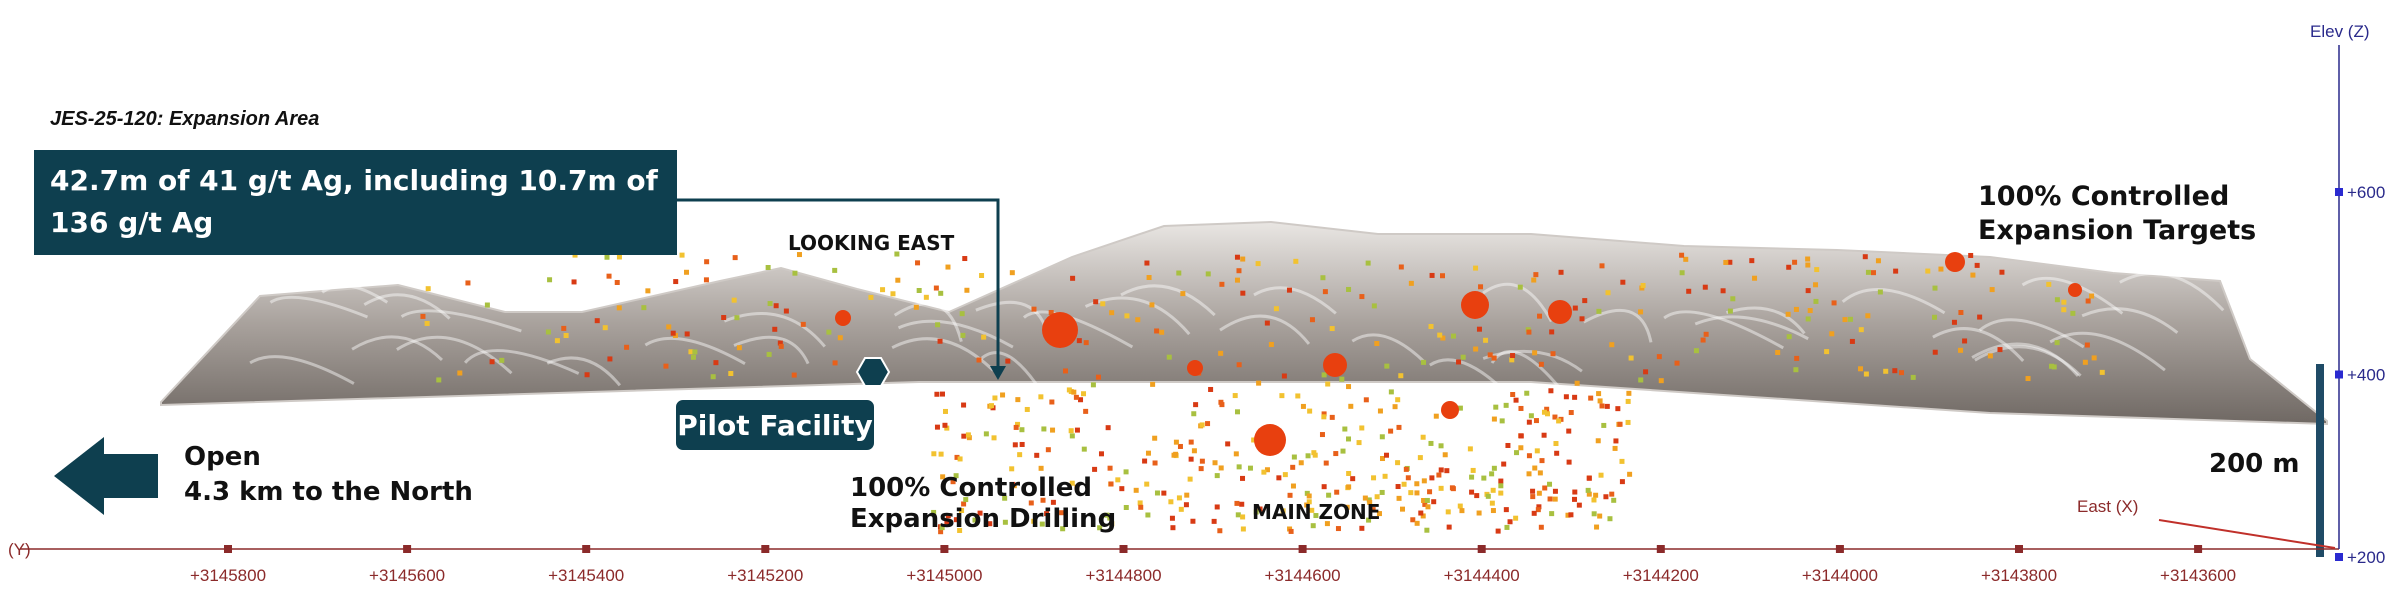 The image size is (2400, 613). Describe the element at coordinates (971, 488) in the screenshot. I see `drilling-label: 100% Controlled` at that location.